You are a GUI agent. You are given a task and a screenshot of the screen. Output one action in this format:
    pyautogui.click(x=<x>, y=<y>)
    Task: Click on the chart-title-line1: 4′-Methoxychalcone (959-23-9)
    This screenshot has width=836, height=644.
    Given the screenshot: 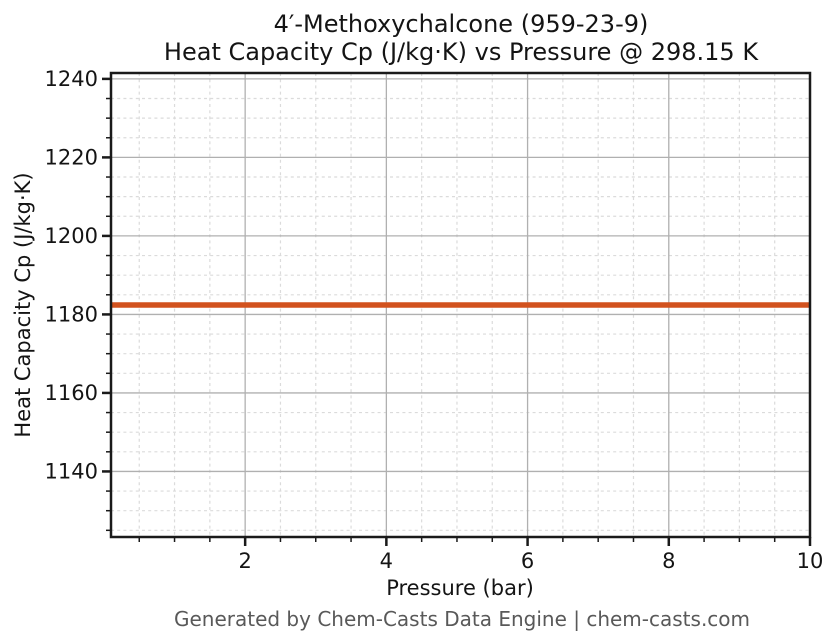 What is the action you would take?
    pyautogui.click(x=461, y=24)
    